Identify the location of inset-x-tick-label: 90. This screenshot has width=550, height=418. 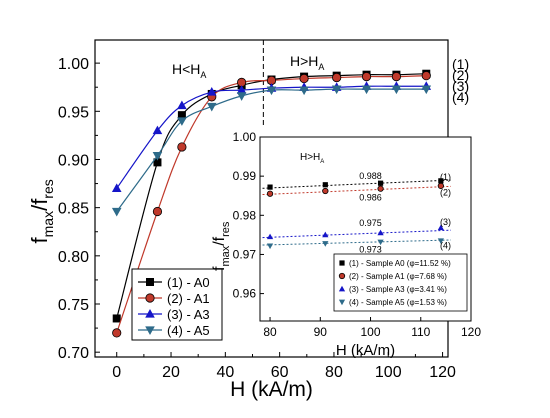
(321, 332).